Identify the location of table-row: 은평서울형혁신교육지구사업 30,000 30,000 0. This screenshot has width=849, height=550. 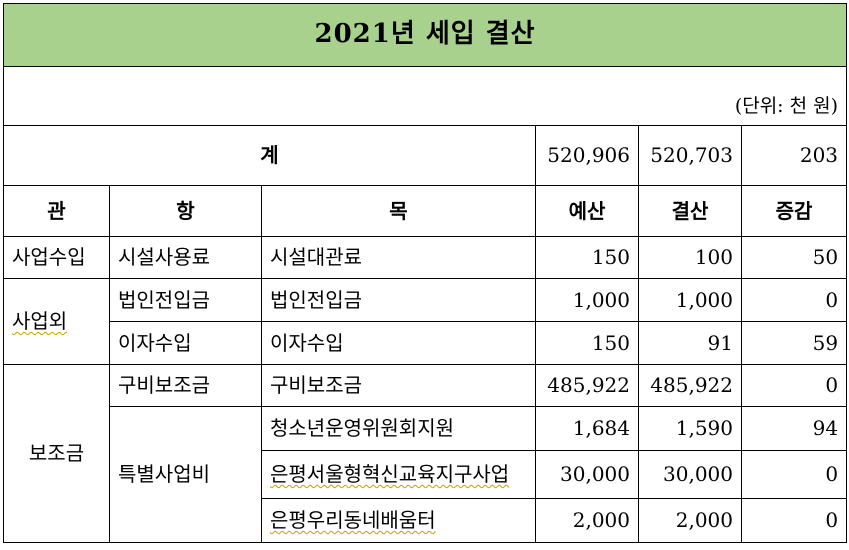
(426, 474).